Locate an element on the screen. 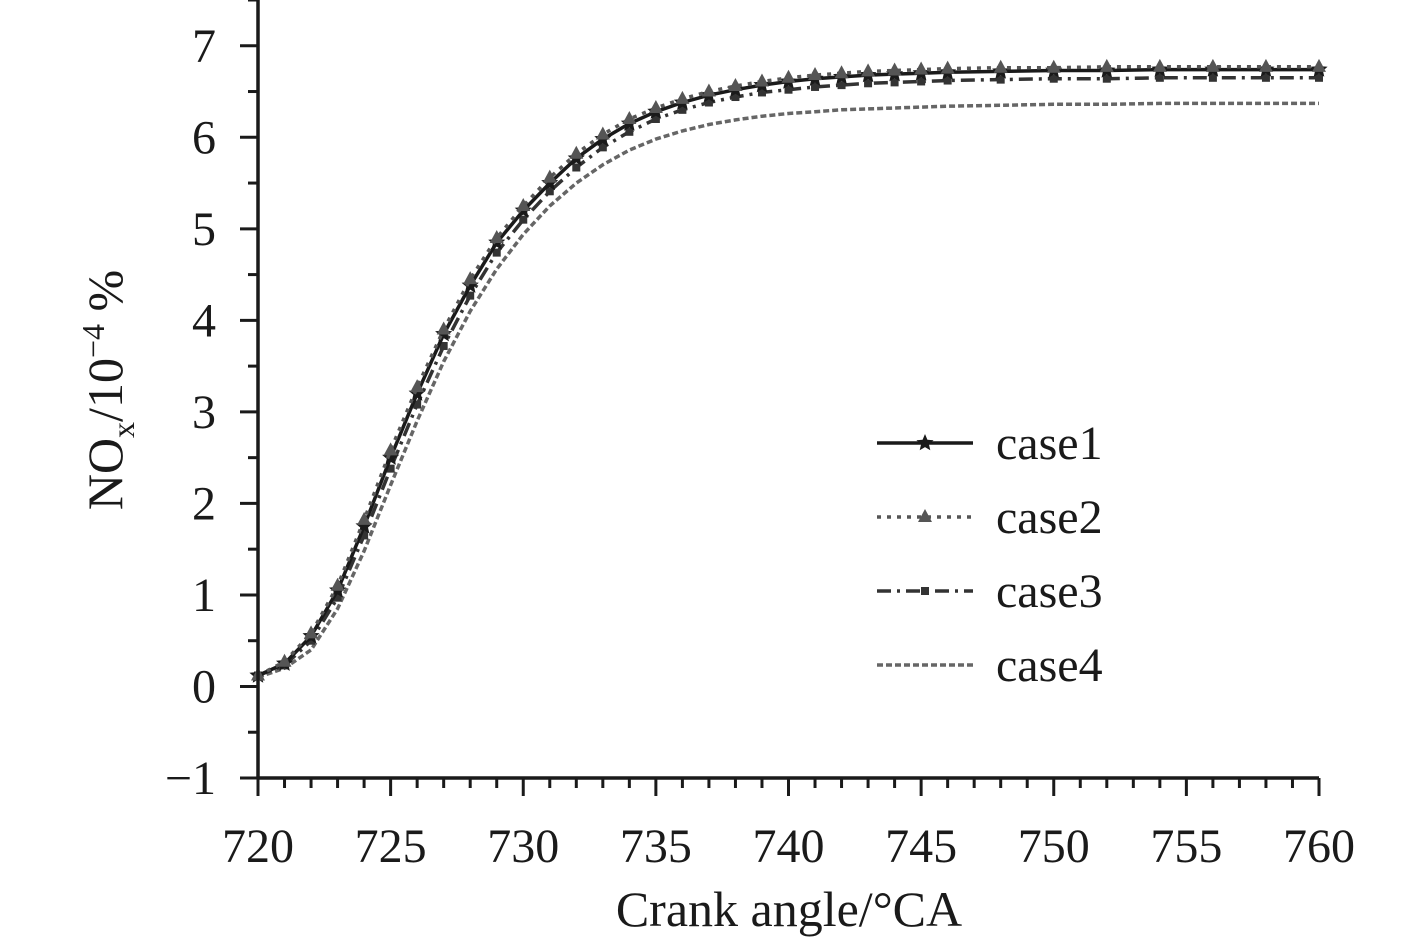 The width and height of the screenshot is (1417, 943). y-tick-label: 1 is located at coordinates (204, 595).